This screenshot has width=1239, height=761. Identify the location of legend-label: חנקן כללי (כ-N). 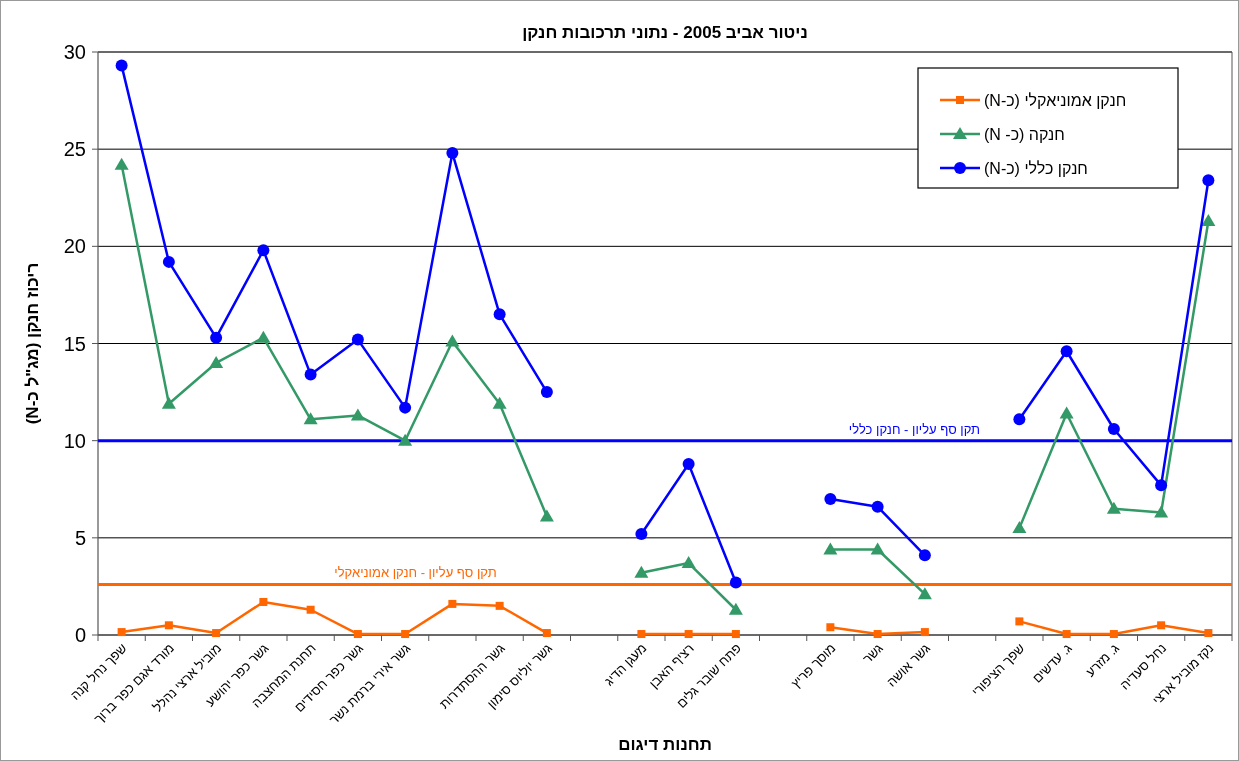
(1036, 168).